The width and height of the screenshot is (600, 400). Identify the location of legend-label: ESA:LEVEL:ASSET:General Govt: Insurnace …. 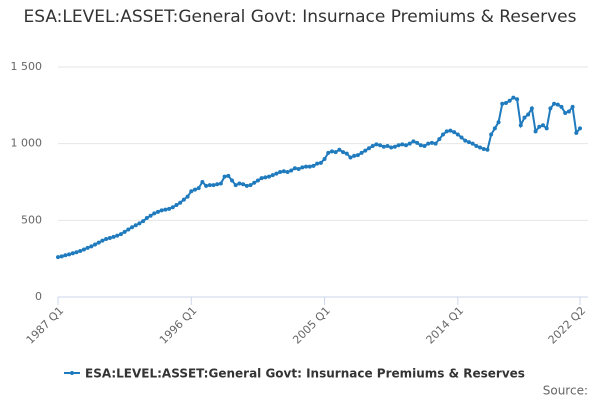
(305, 374).